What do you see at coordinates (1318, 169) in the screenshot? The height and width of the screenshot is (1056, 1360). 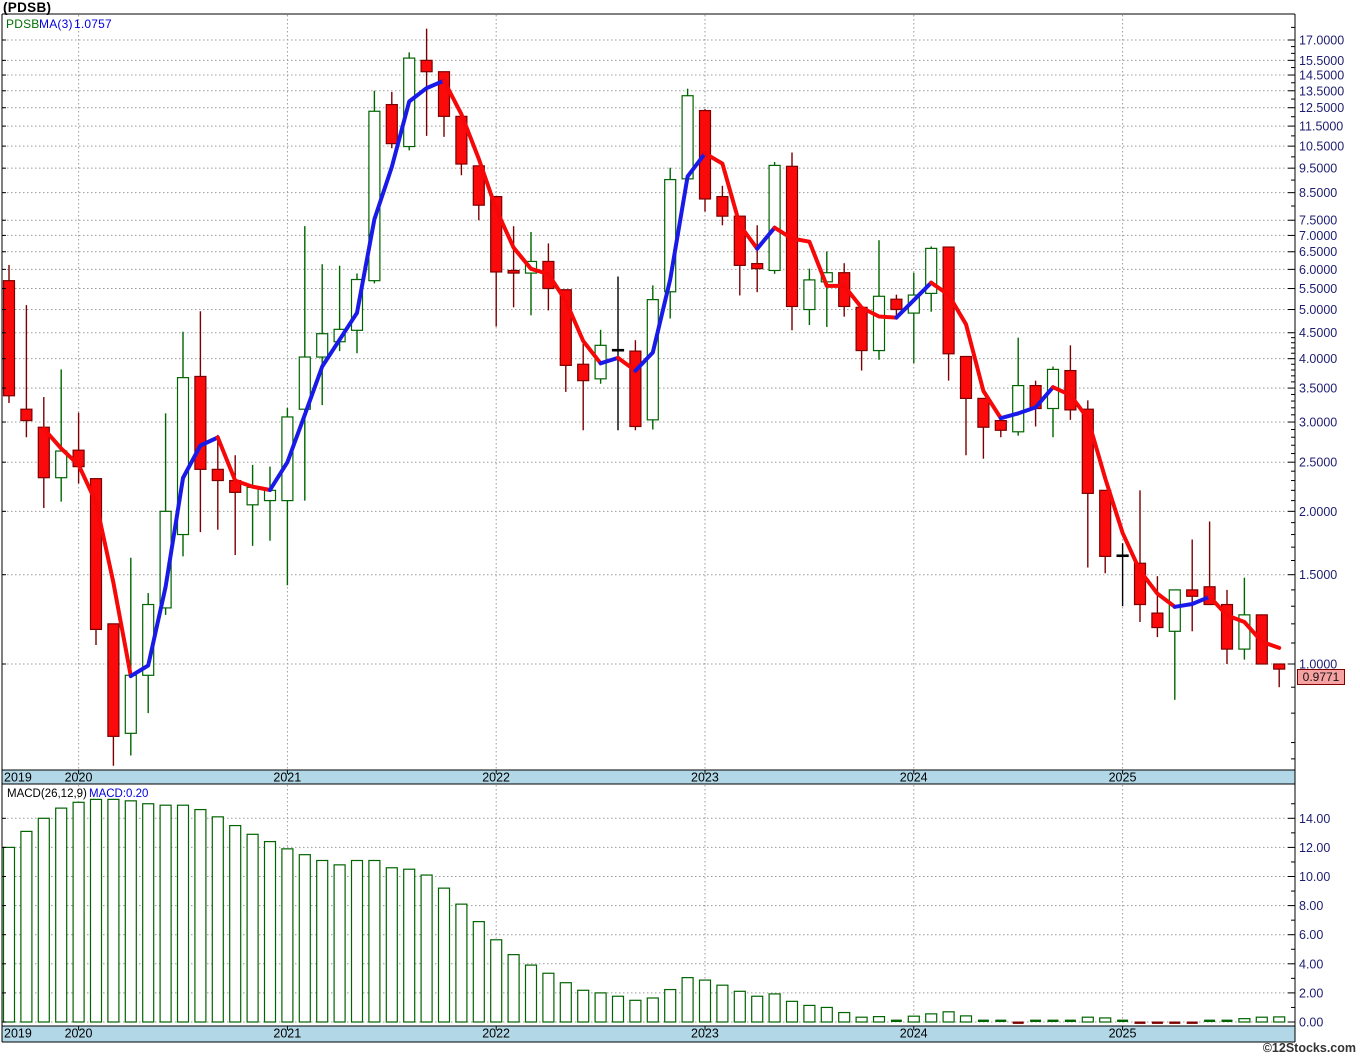 I see `price-axis-label: 9.5000` at bounding box center [1318, 169].